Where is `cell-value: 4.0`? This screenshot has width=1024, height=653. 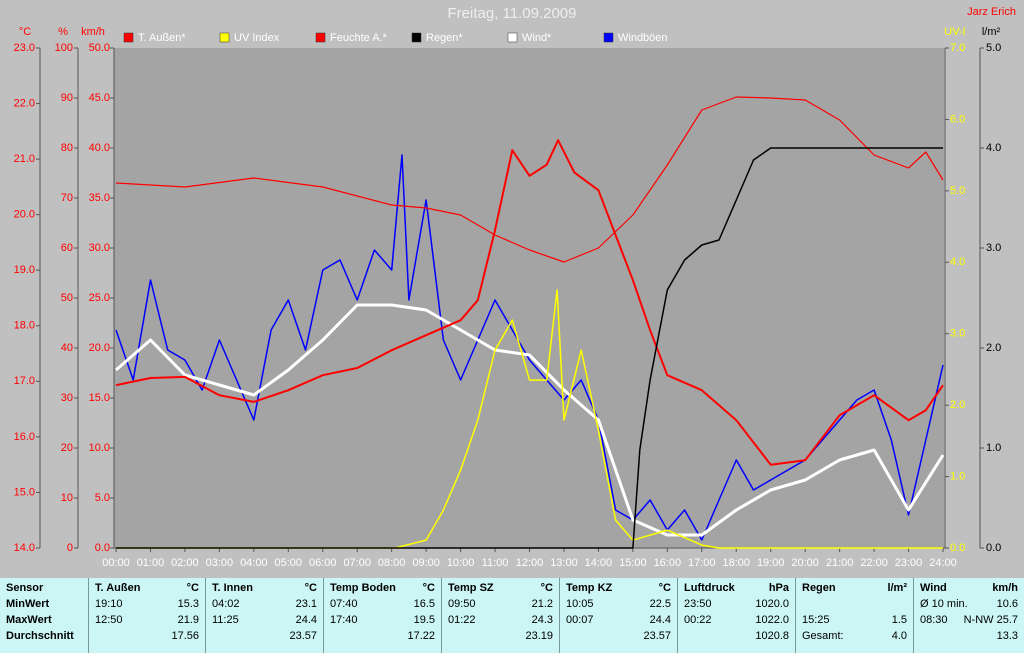
cell-value: 4.0 is located at coordinates (899, 636).